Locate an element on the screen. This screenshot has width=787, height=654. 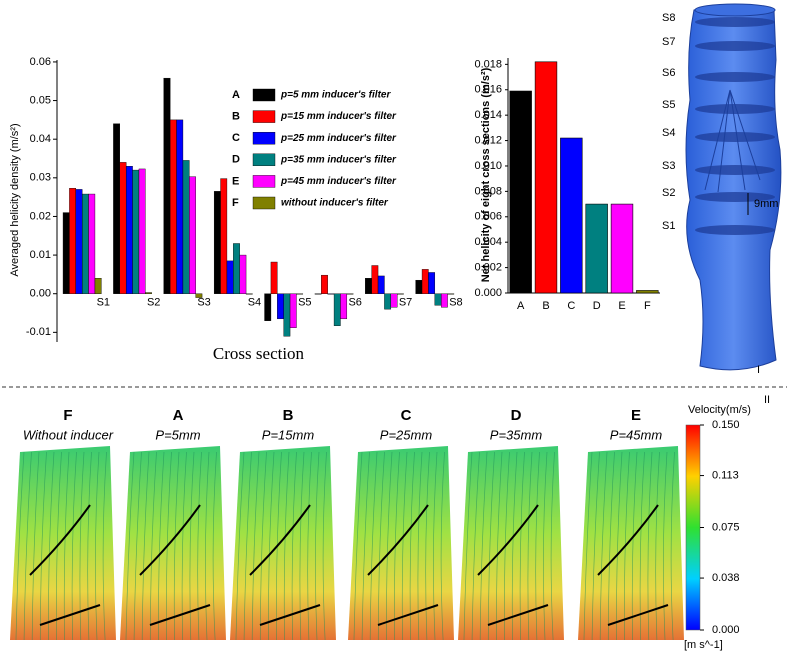
section-label: S7 is located at coordinates (668, 42).